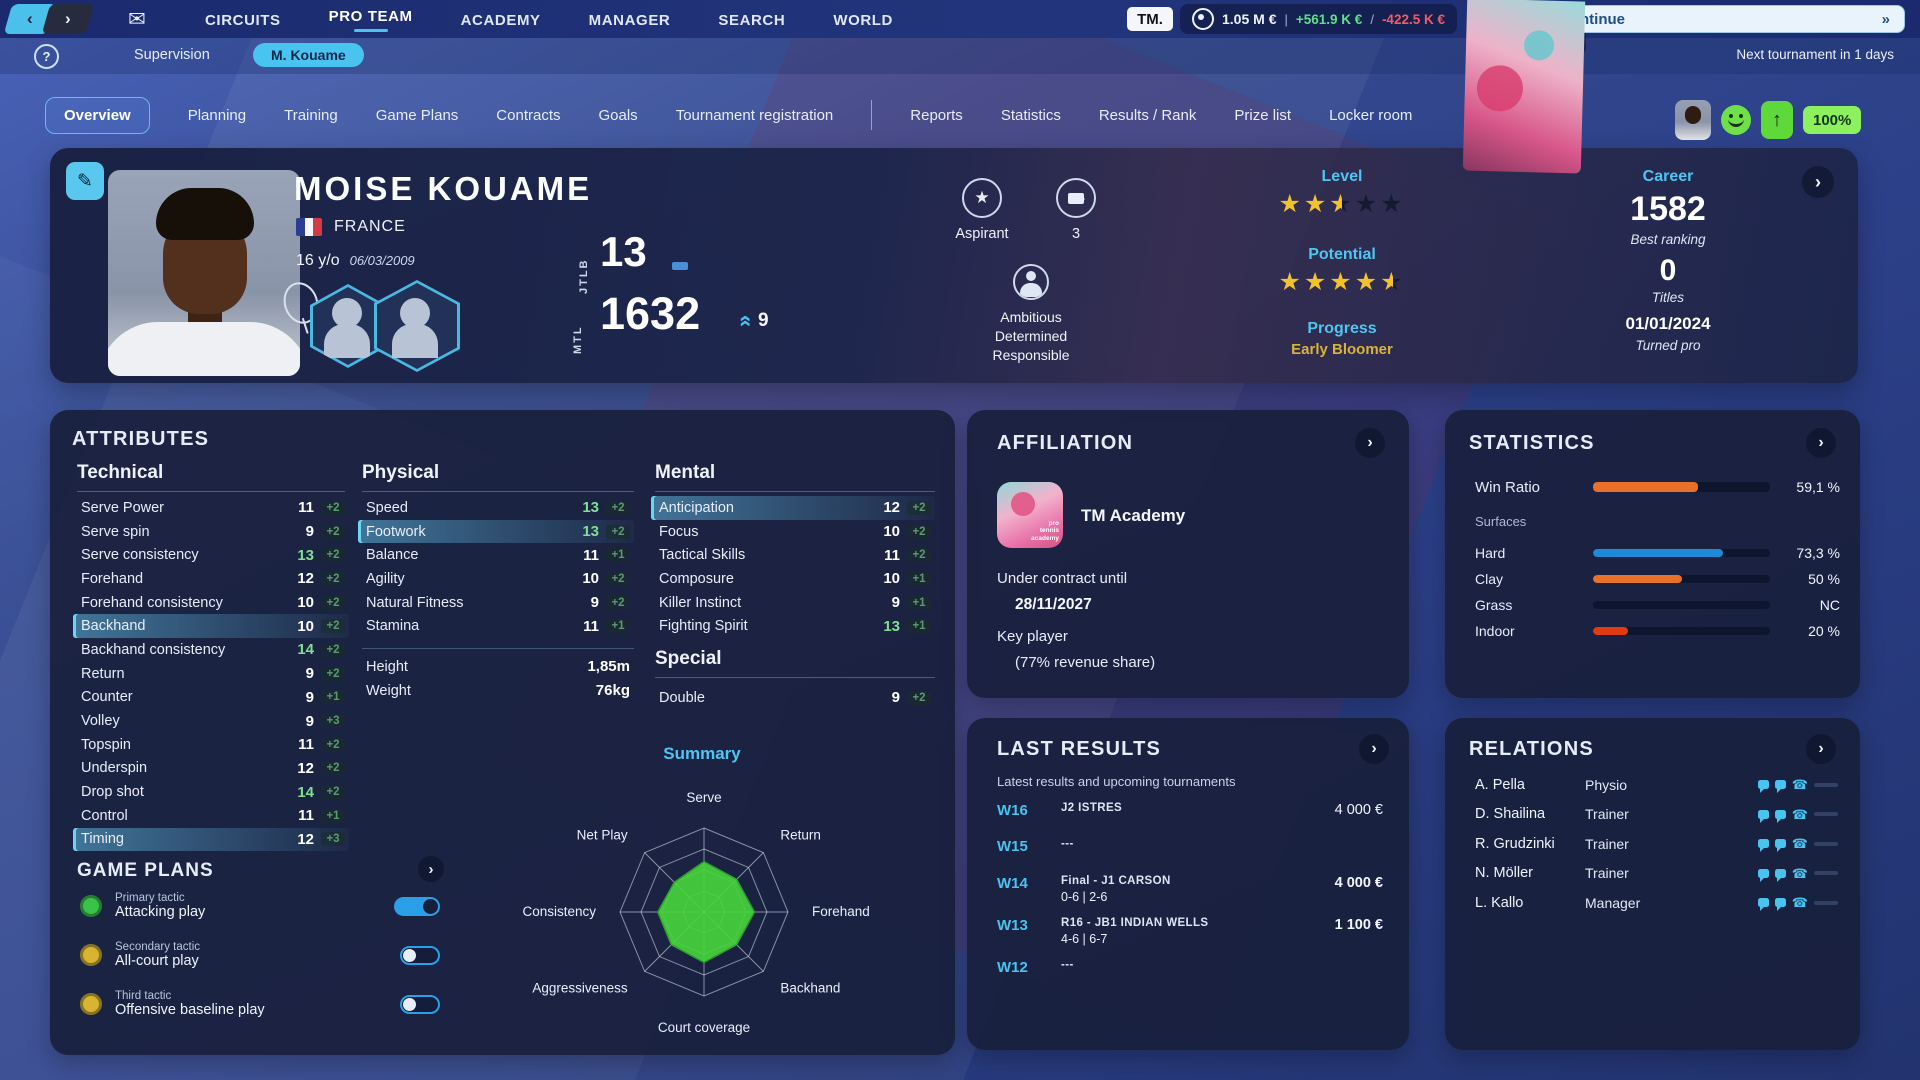 The width and height of the screenshot is (1920, 1080). What do you see at coordinates (528, 115) in the screenshot?
I see `tab-contracts: Contracts` at bounding box center [528, 115].